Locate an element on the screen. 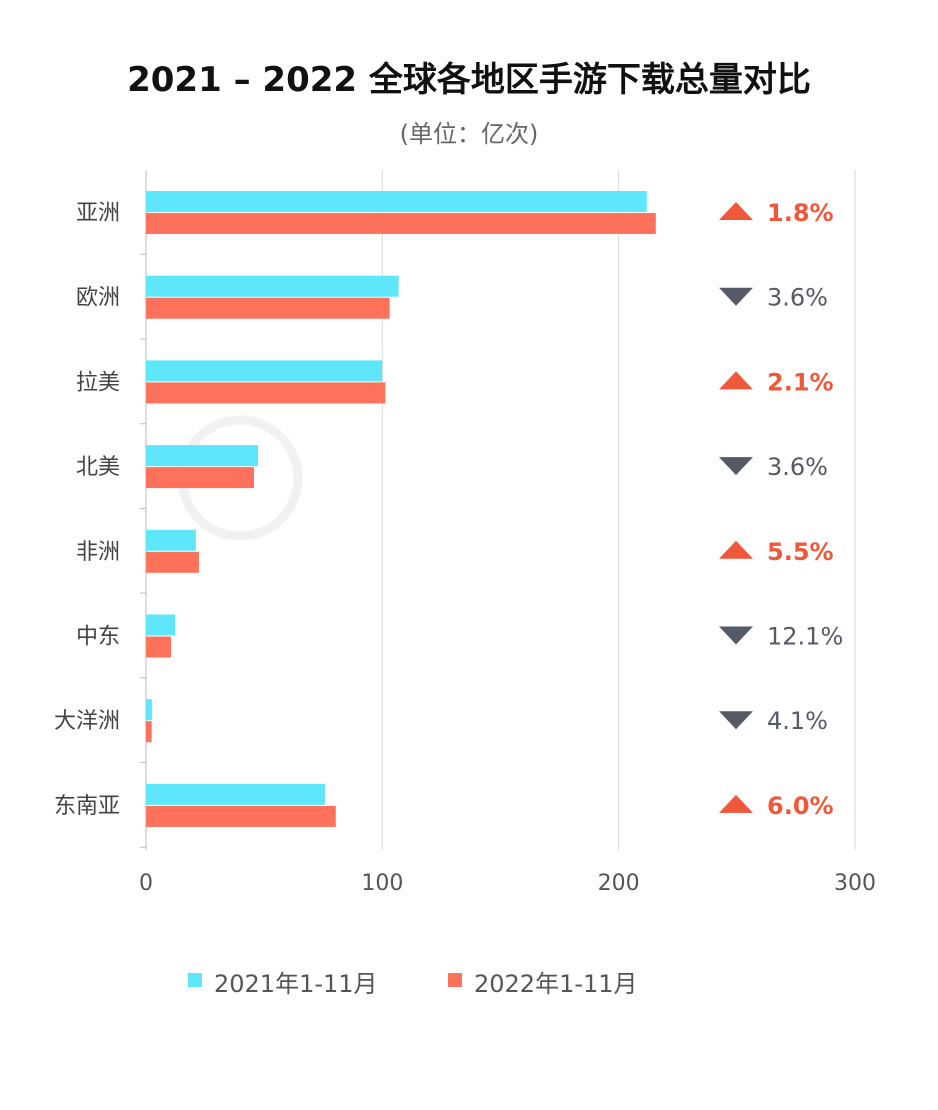 This screenshot has height=1110, width=938. x-tick-label: 200 is located at coordinates (619, 883).